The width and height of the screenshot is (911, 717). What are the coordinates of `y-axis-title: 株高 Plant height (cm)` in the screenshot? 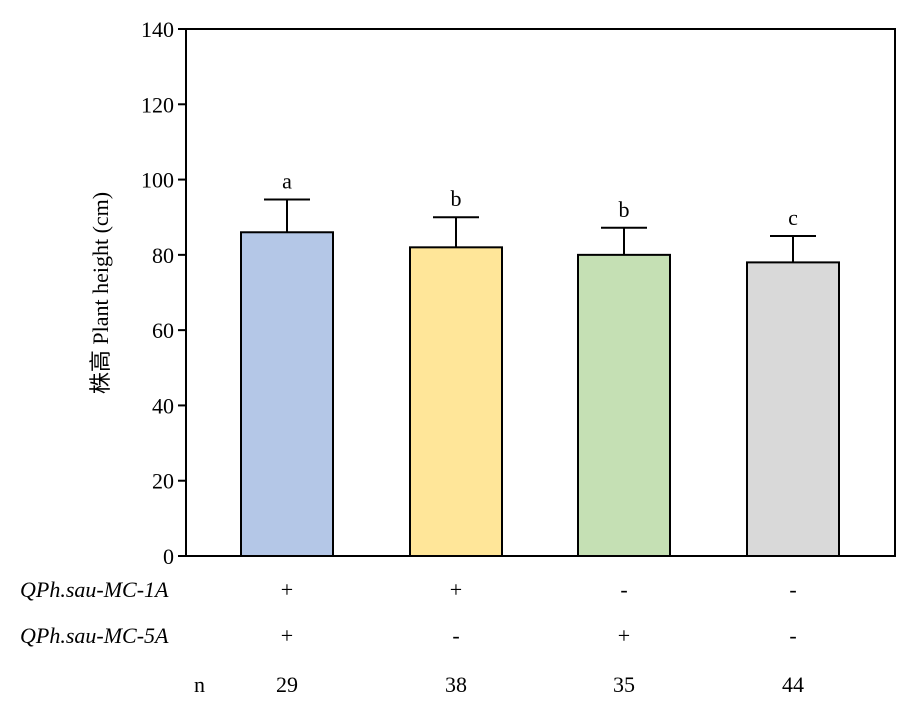 It's located at (100, 293).